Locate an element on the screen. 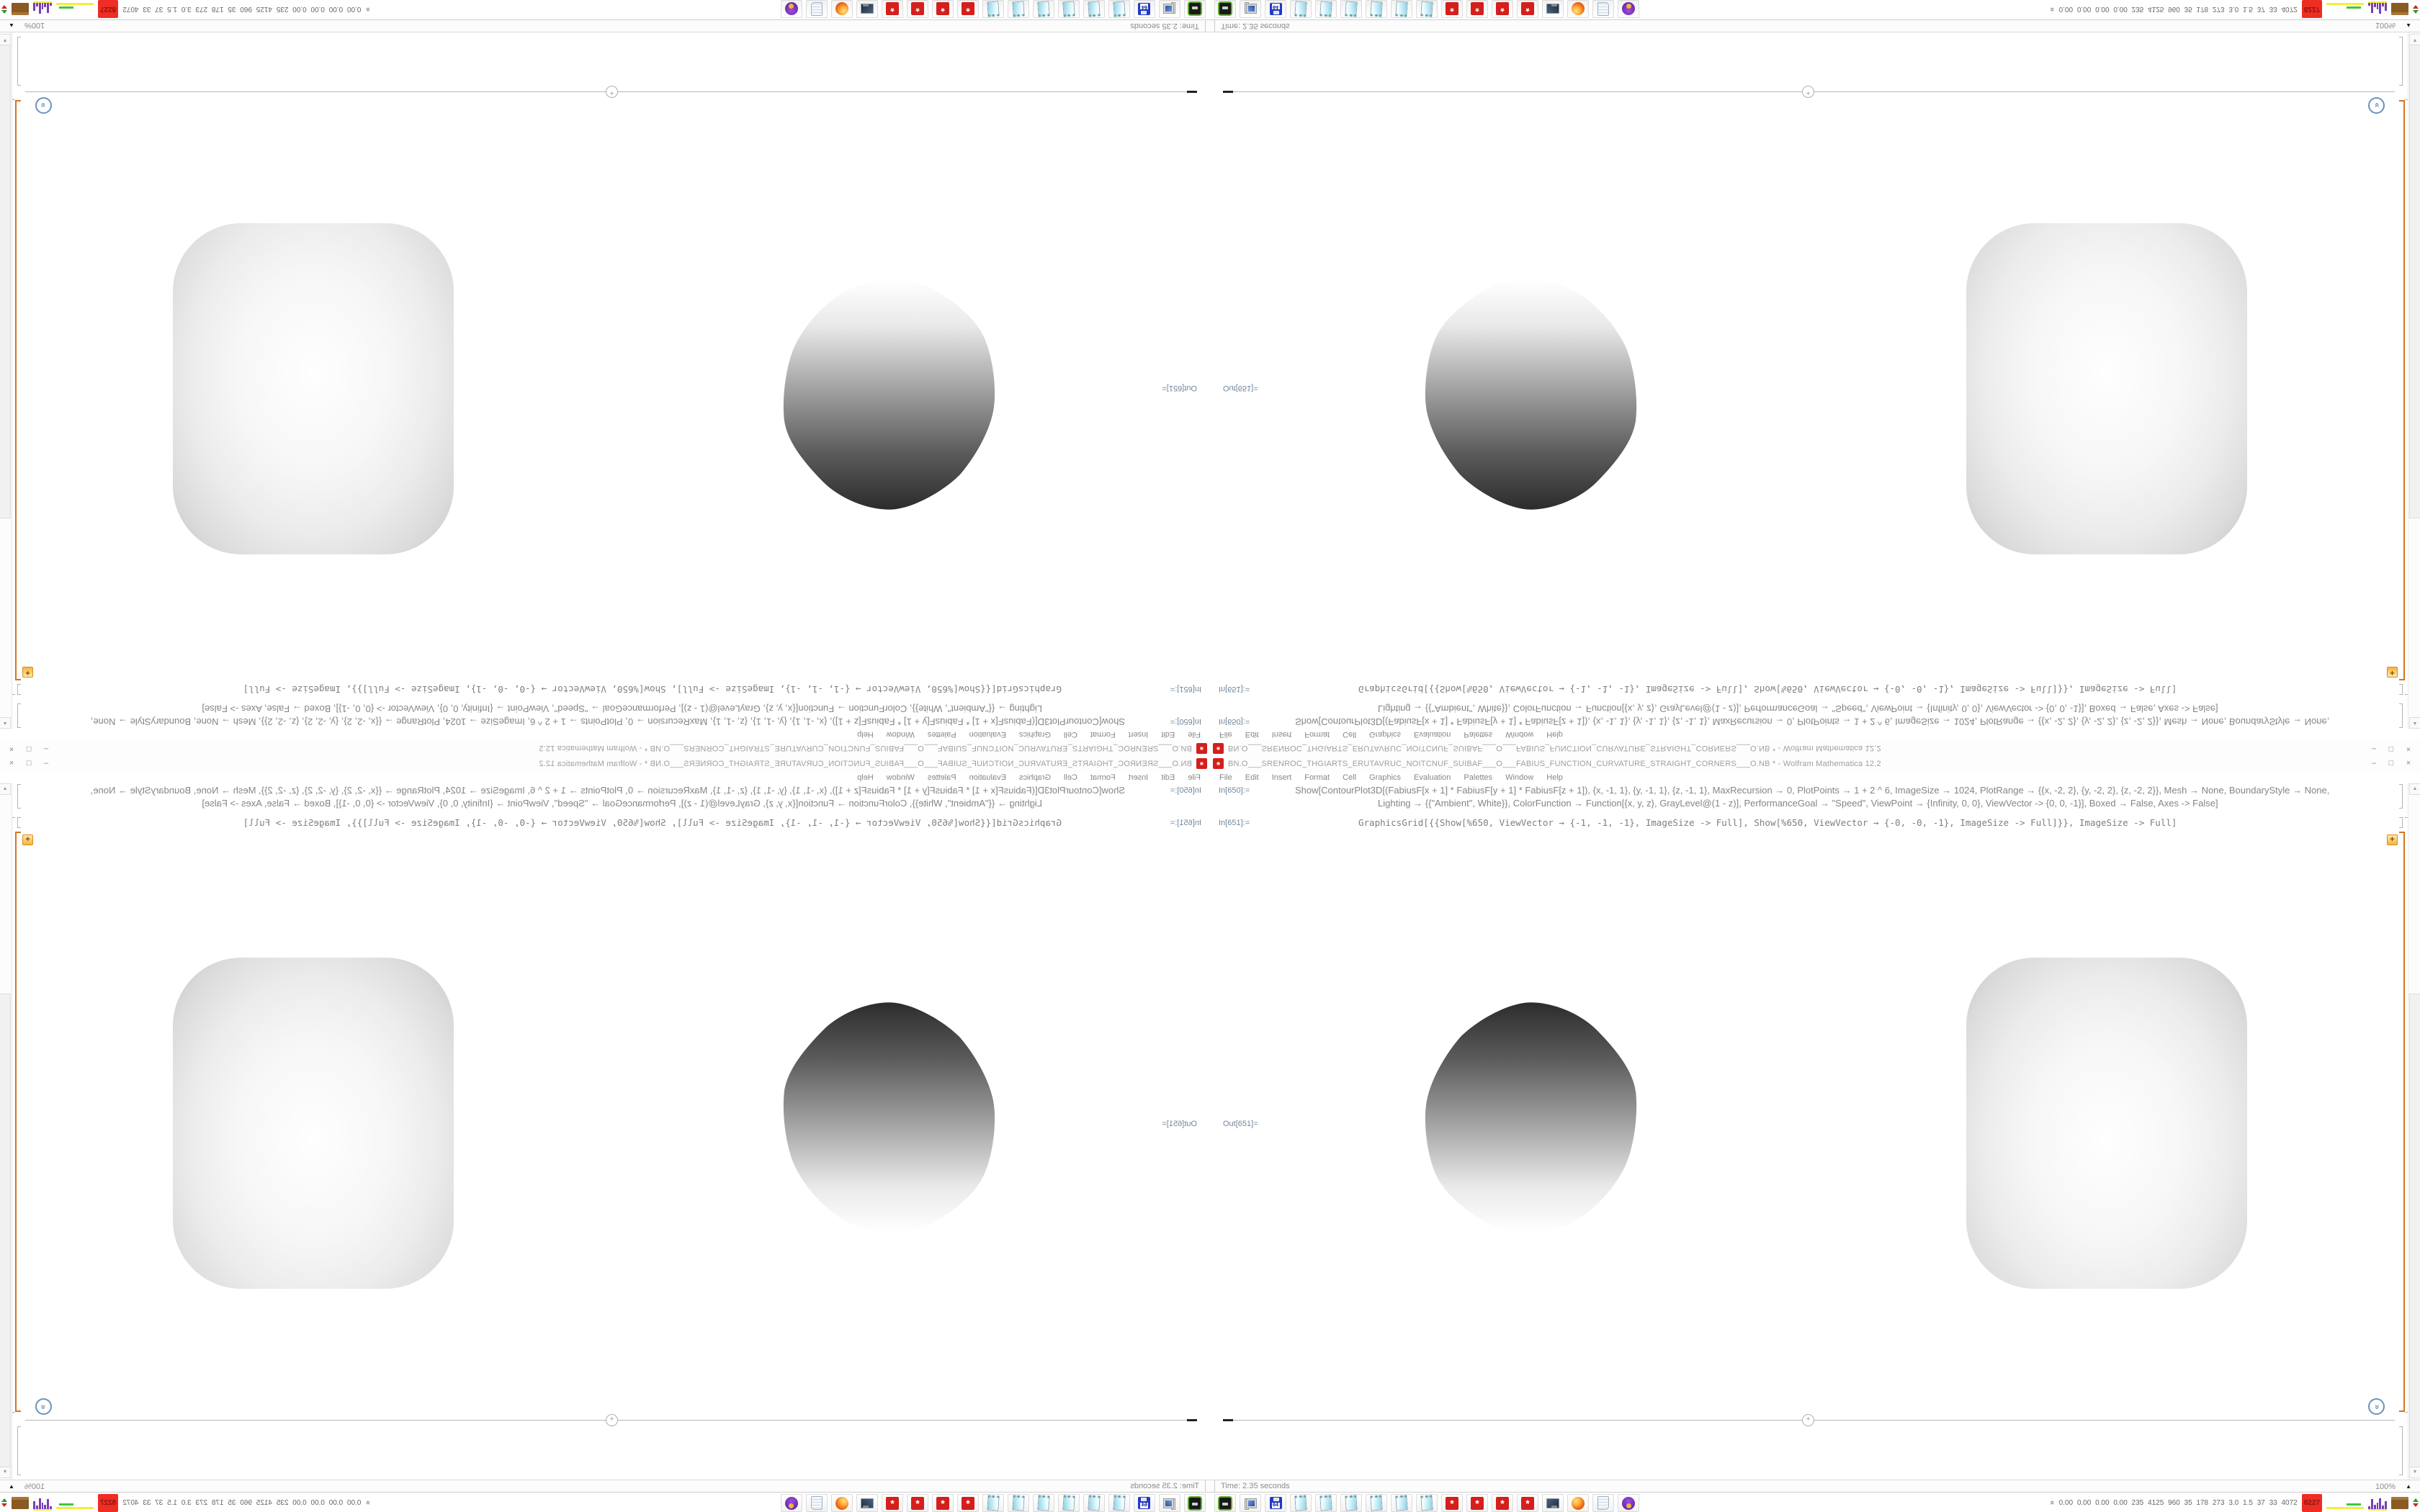 The height and width of the screenshot is (1512, 2420). menu-edit: Edit is located at coordinates (1168, 734).